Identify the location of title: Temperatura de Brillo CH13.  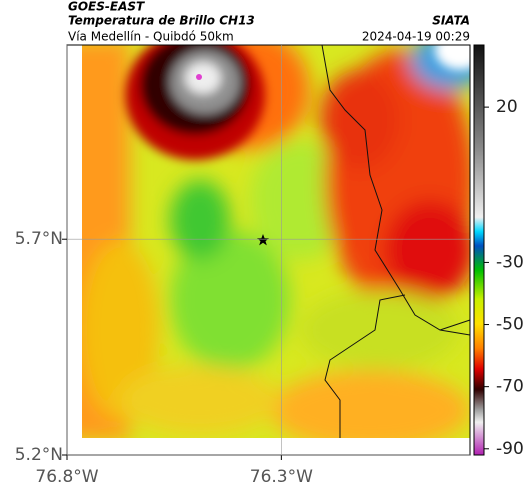
(161, 21).